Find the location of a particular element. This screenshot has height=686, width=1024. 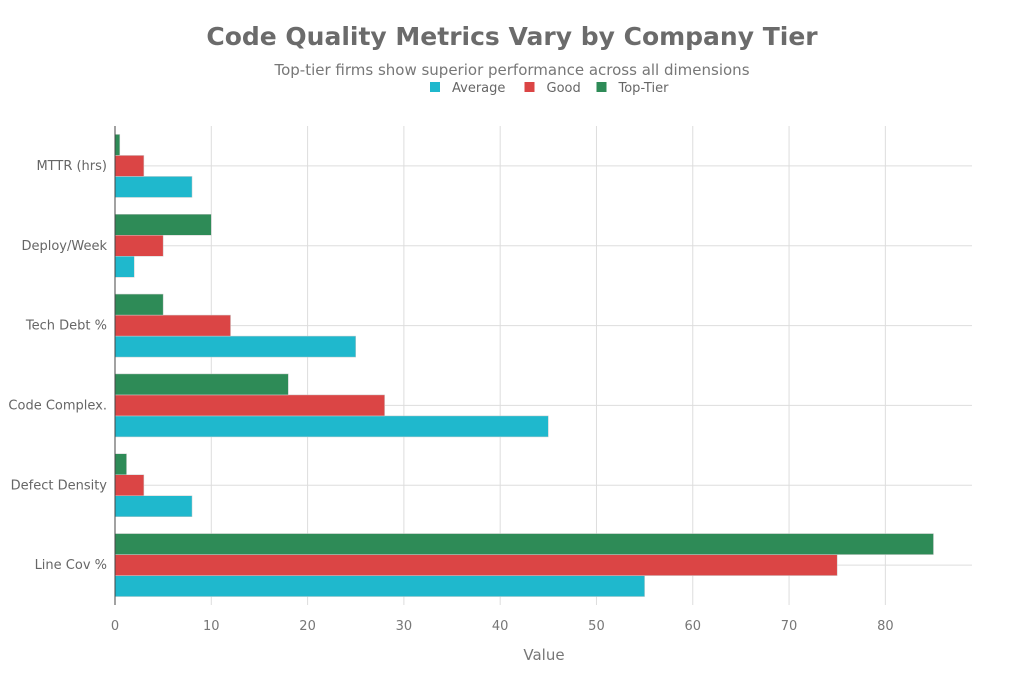

x-tick-label: 80 is located at coordinates (885, 626).